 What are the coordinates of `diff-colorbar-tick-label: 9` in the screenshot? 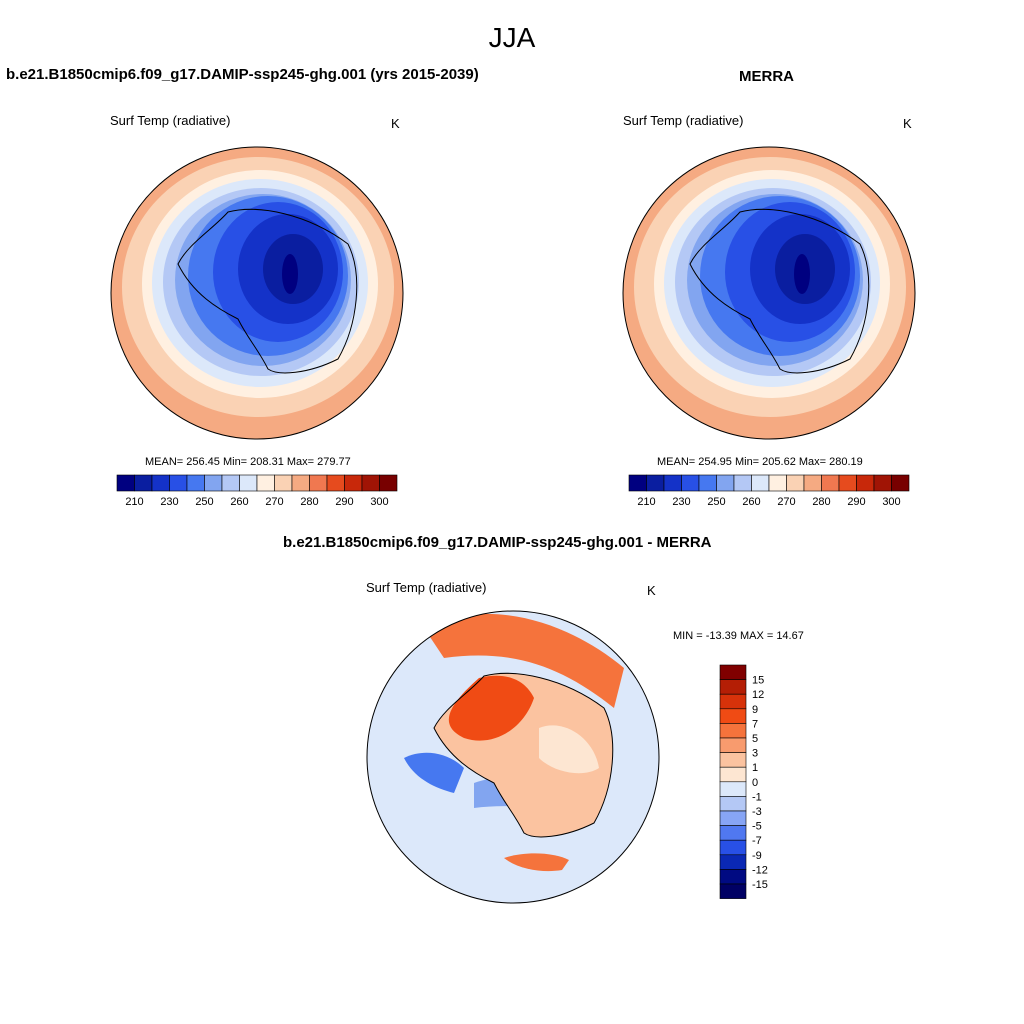 It's located at (755, 710).